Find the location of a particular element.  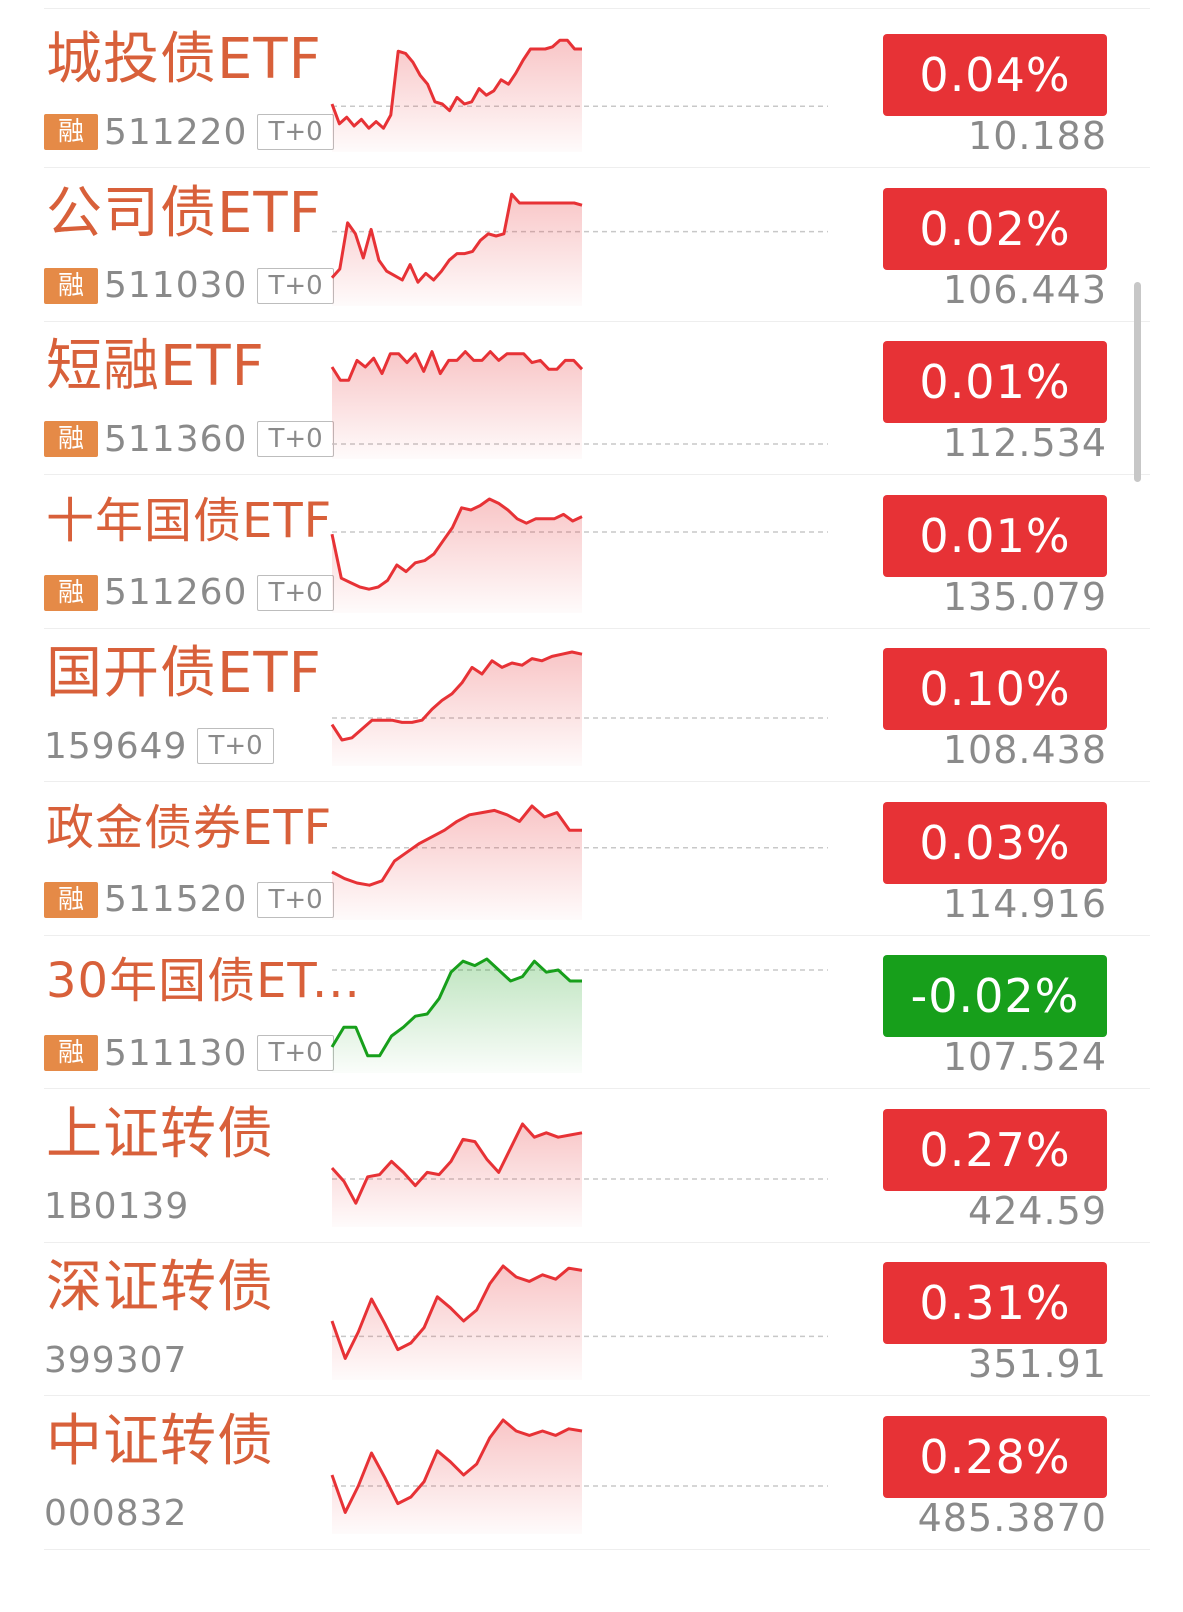

security-code: 511130 is located at coordinates (176, 1053).